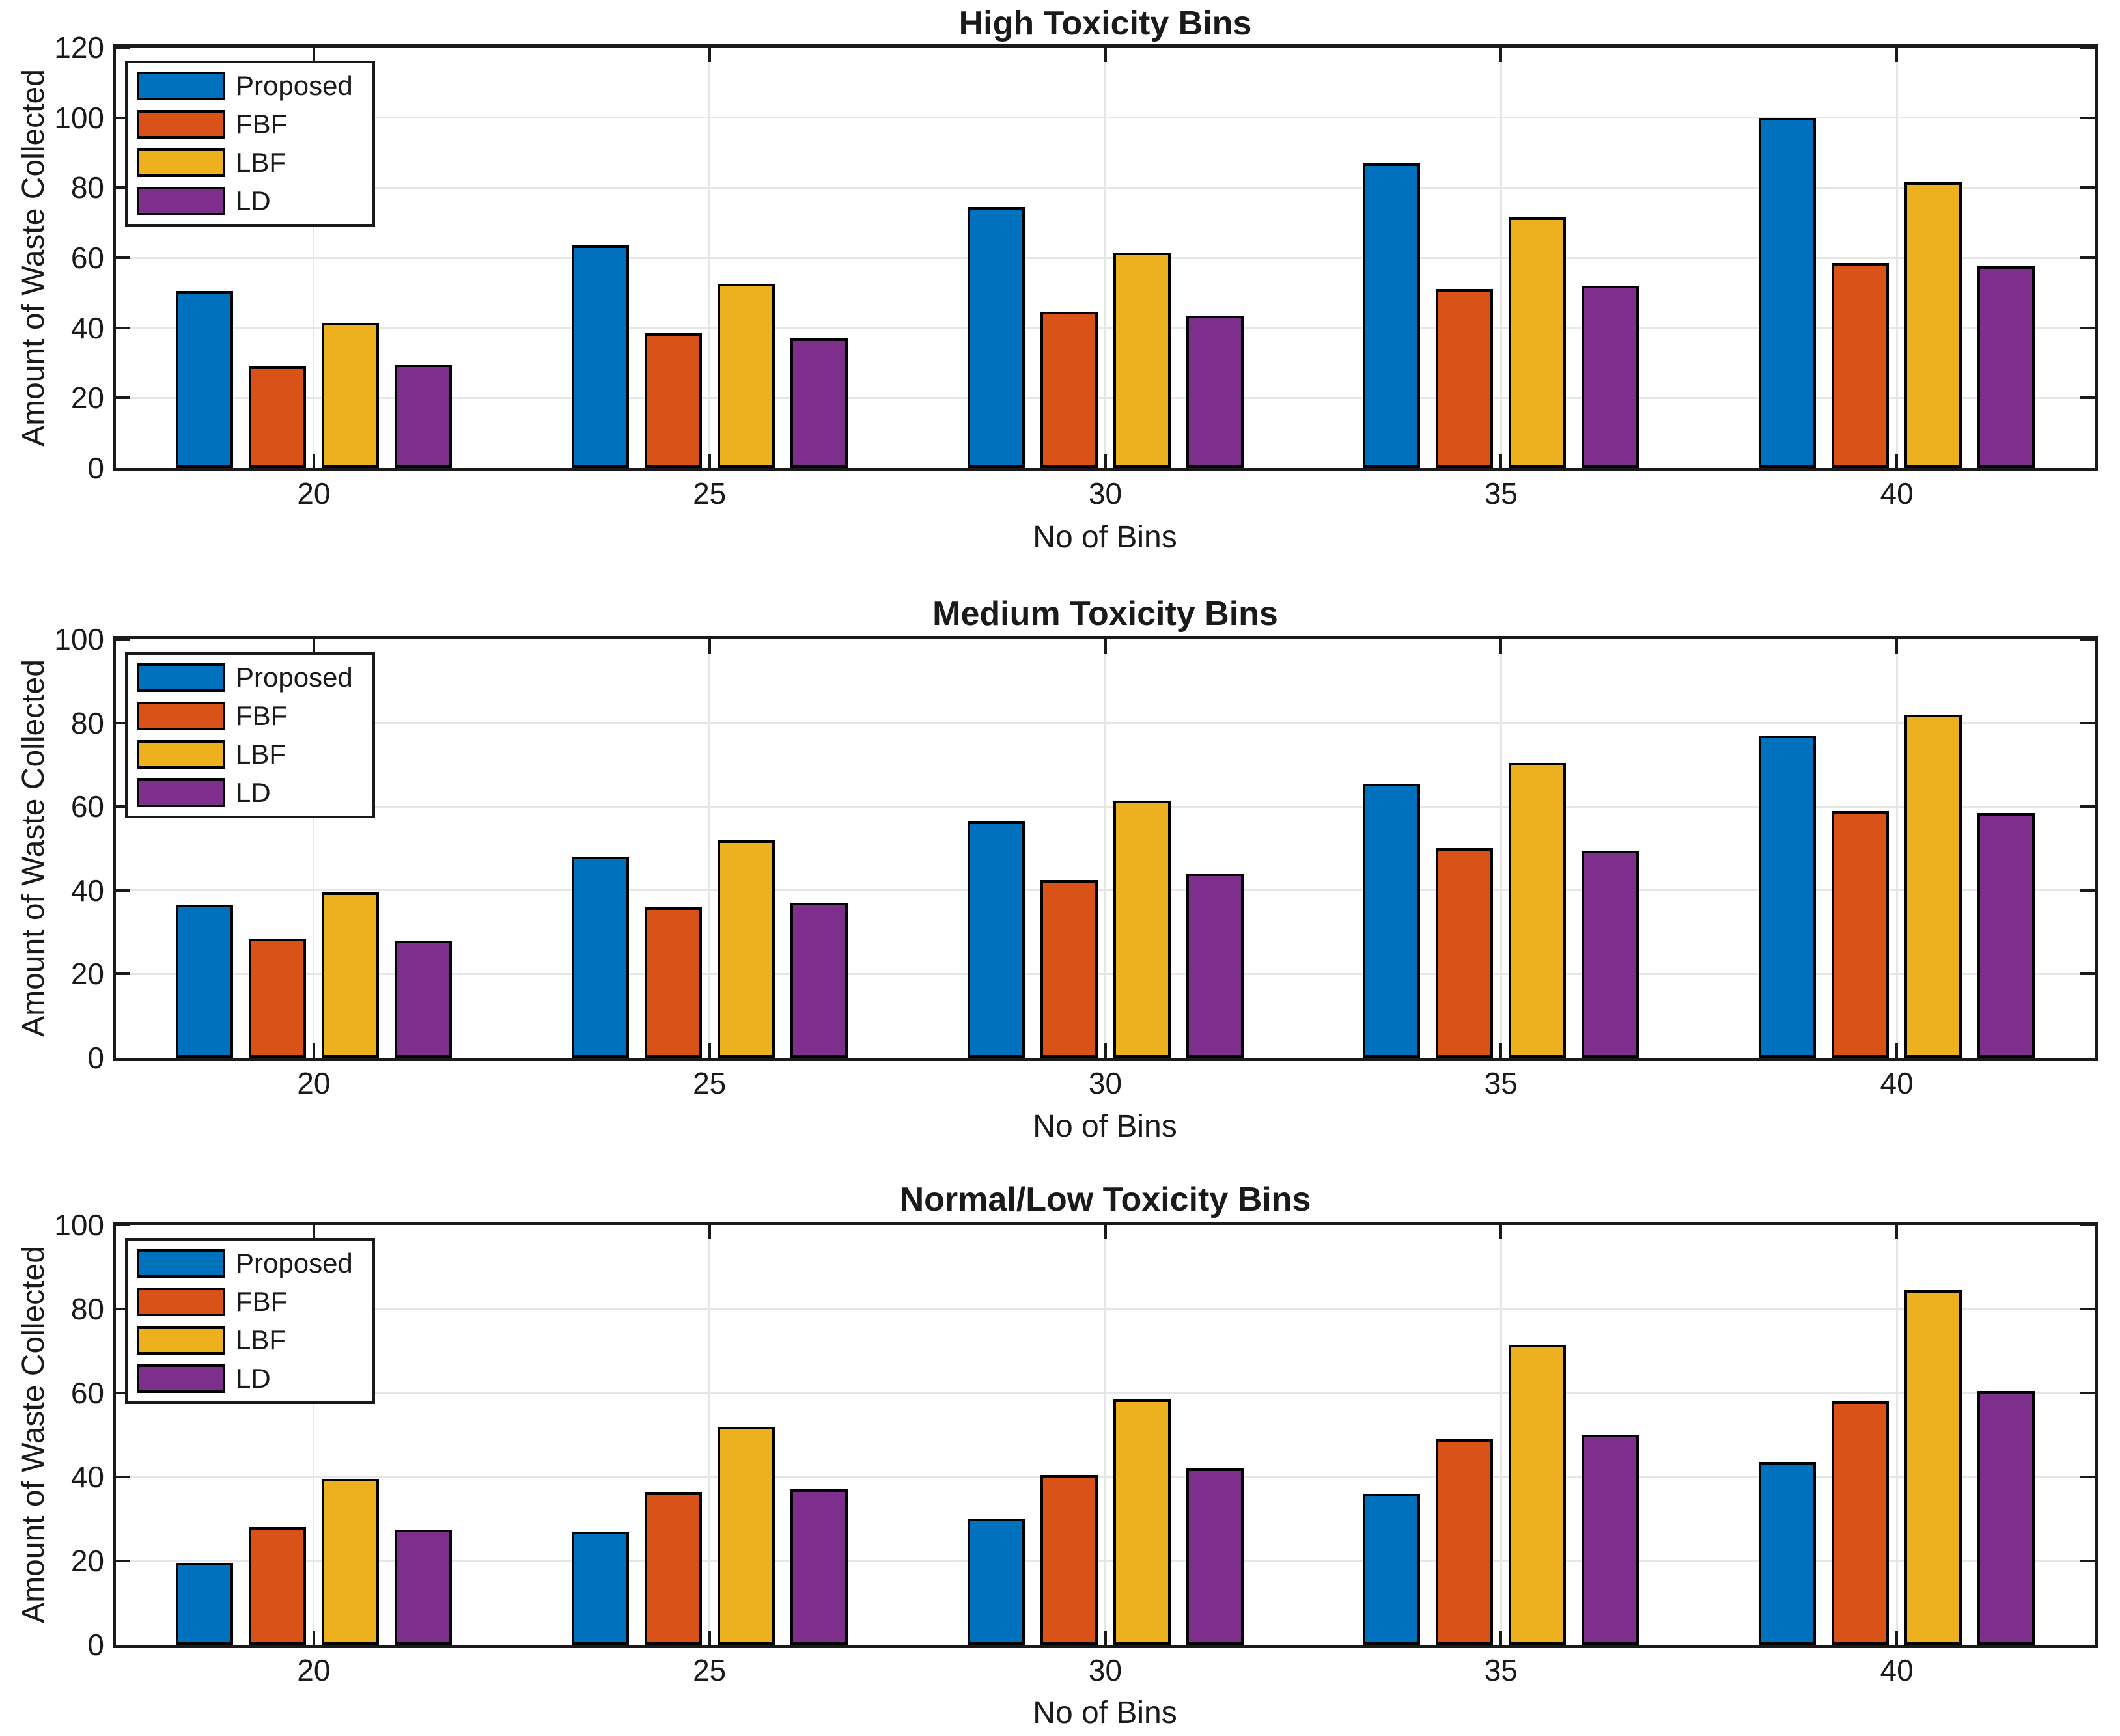 The width and height of the screenshot is (2120, 1736). What do you see at coordinates (245, 124) in the screenshot?
I see `legend-item: FBF` at bounding box center [245, 124].